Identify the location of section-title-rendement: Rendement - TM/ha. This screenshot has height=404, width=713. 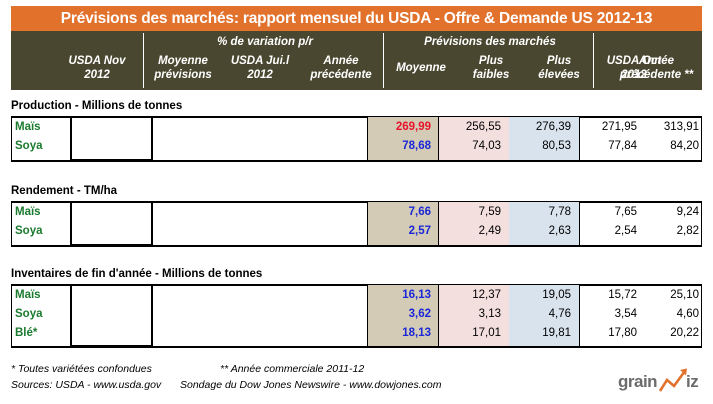
(64, 191).